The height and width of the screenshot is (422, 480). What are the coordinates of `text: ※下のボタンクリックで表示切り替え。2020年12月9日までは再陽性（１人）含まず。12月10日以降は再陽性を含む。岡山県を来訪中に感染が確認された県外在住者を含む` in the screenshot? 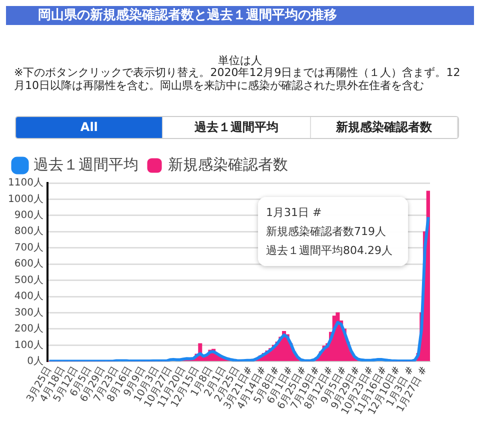 It's located at (238, 79).